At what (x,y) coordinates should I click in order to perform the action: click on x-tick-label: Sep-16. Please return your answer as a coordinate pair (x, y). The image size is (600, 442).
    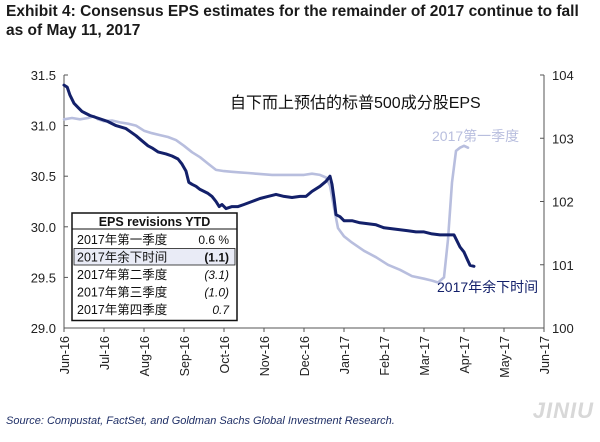
    Looking at the image, I should click on (185, 356).